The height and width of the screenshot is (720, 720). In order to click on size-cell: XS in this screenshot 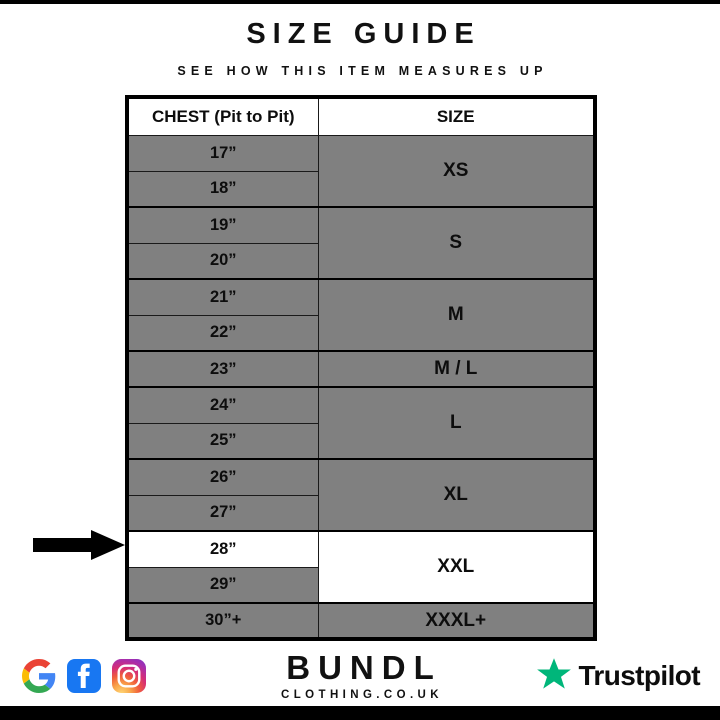, I will do `click(456, 171)`.